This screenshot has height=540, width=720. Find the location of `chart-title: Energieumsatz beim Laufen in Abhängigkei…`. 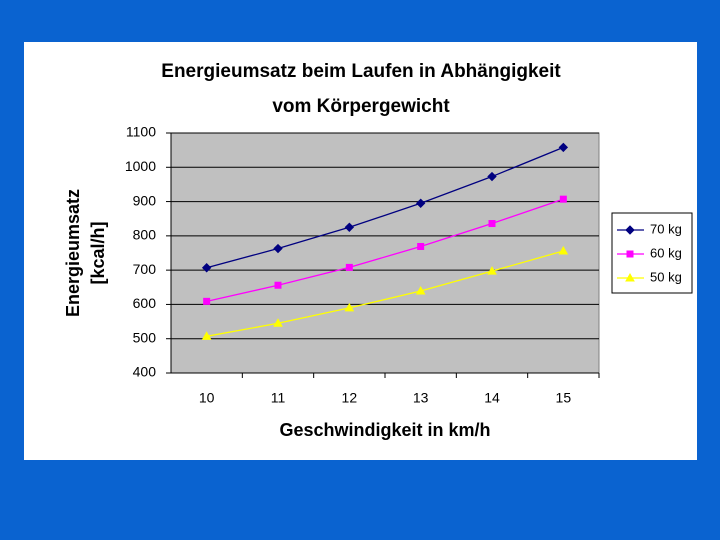

chart-title: Energieumsatz beim Laufen in Abhängigkei… is located at coordinates (361, 71).